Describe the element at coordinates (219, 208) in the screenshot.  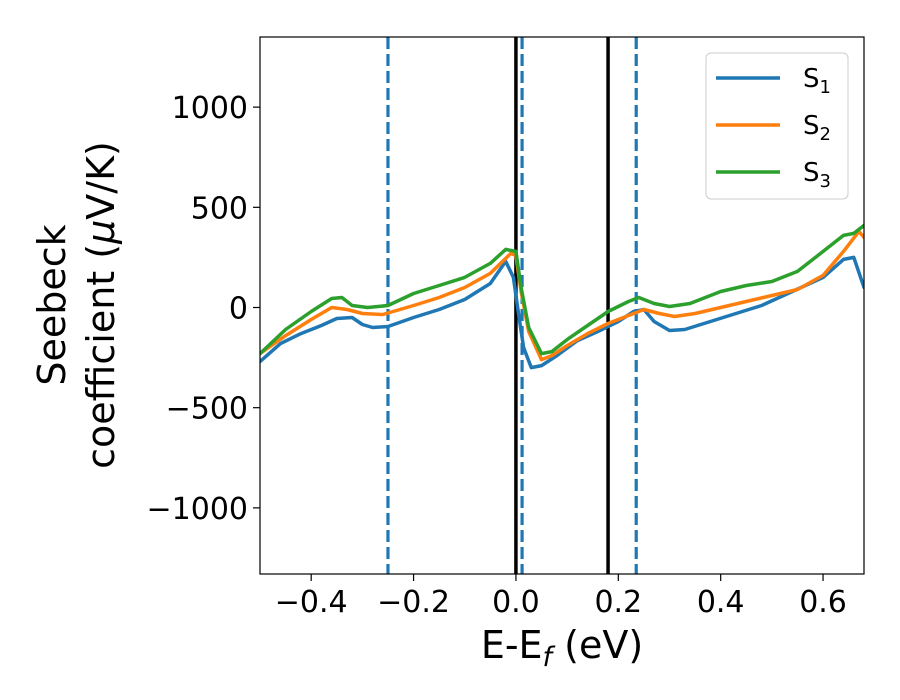
I see `y-tick-label: 500` at that location.